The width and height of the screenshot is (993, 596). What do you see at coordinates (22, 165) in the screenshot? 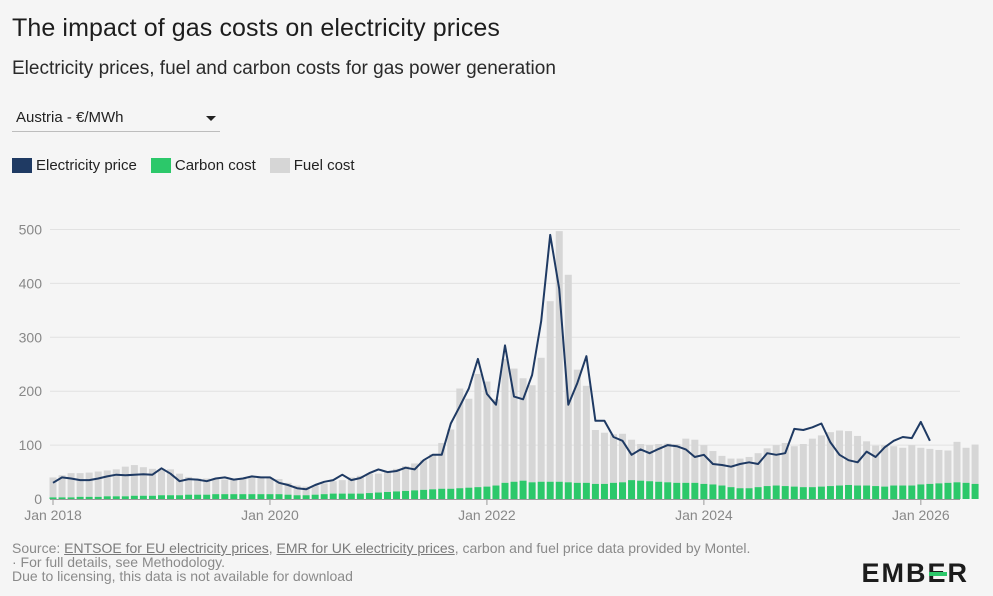
I see `legend-swatch-electricity` at bounding box center [22, 165].